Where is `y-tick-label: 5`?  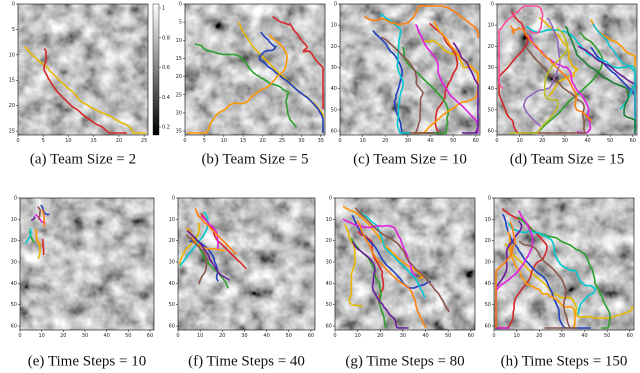 y-tick-label: 5 is located at coordinates (13, 30).